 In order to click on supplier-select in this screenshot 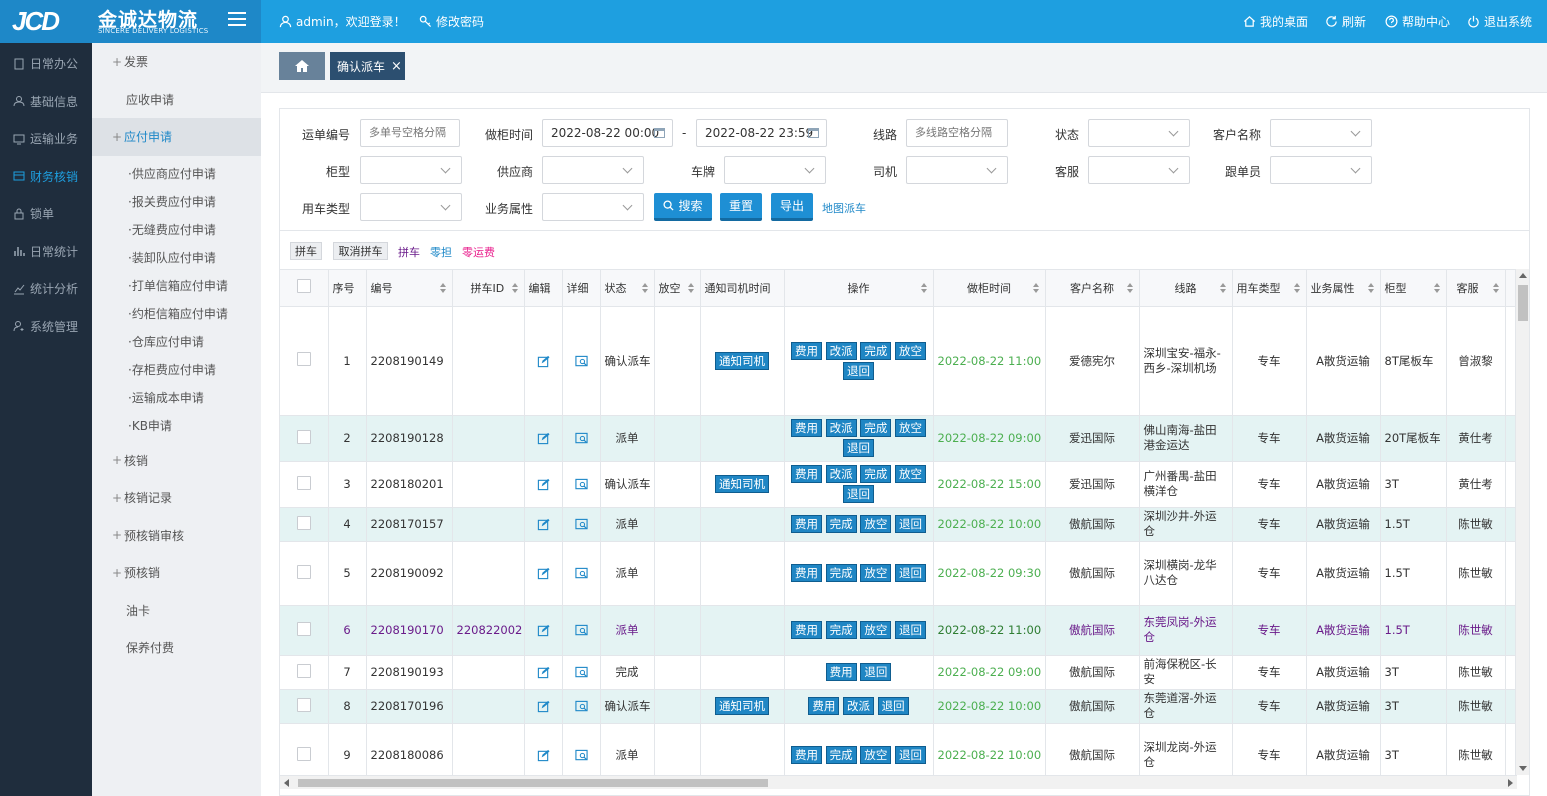, I will do `click(593, 170)`.